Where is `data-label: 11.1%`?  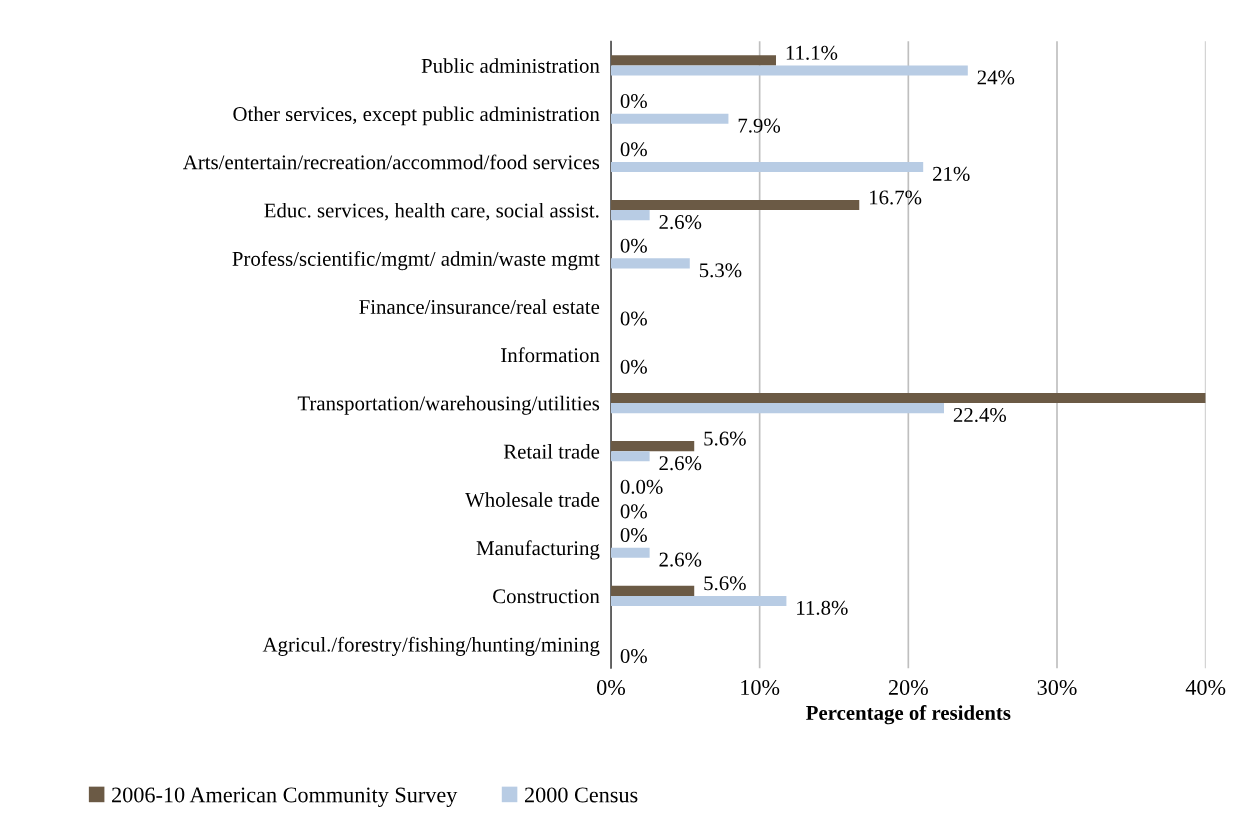 data-label: 11.1% is located at coordinates (812, 52).